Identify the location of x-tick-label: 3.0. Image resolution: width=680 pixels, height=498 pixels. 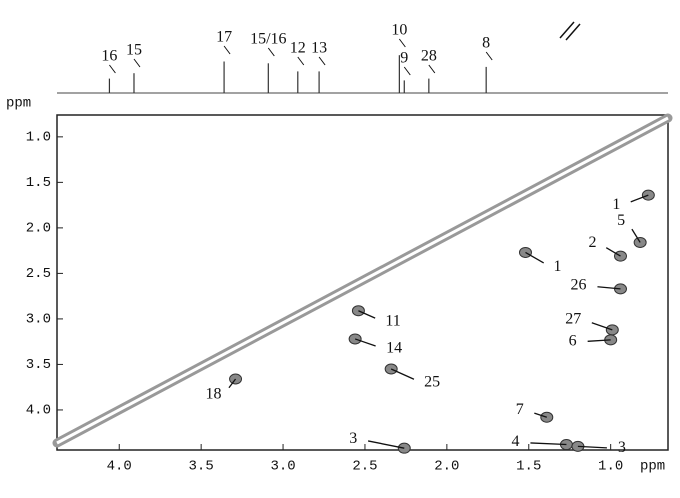
(282, 467).